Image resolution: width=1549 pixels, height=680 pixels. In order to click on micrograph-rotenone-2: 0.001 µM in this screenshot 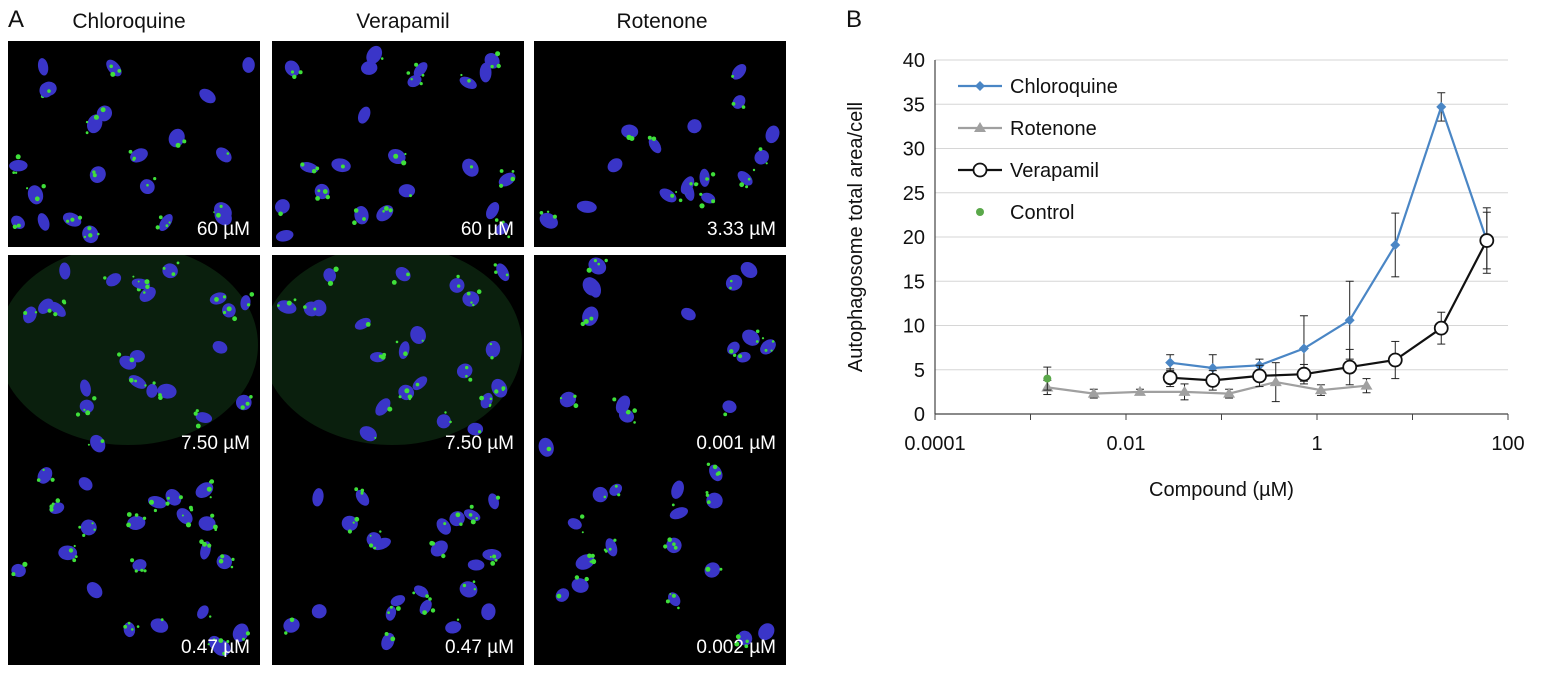, I will do `click(660, 358)`.